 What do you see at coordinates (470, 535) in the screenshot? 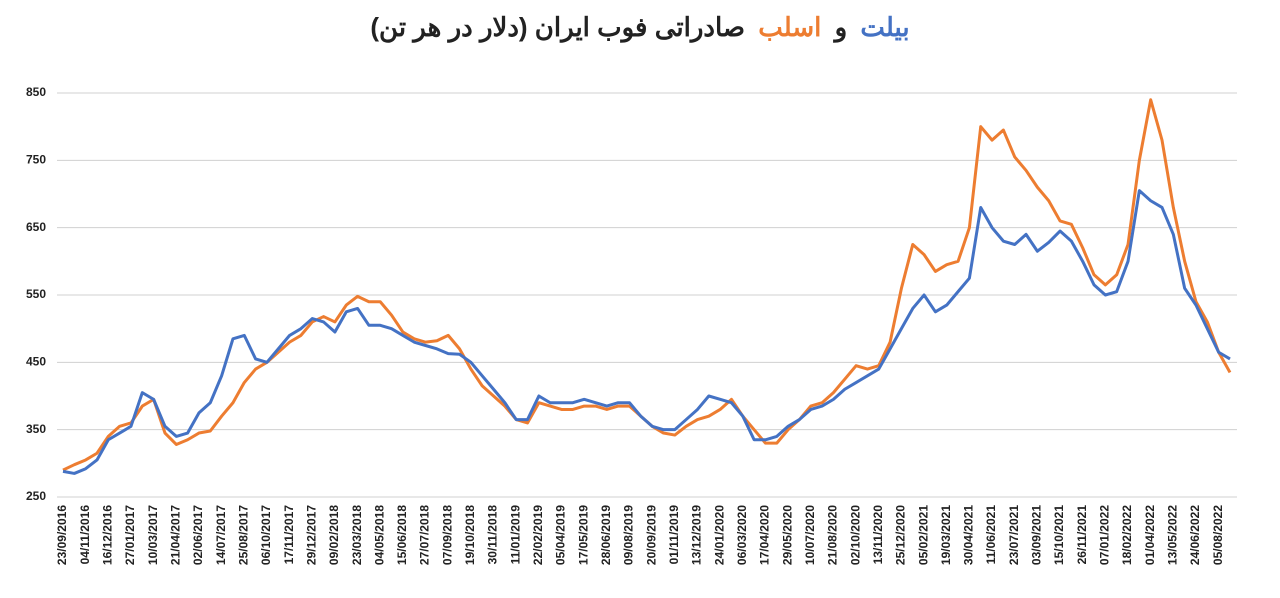
I see `x-tick-label: 19/10/2018` at bounding box center [470, 535].